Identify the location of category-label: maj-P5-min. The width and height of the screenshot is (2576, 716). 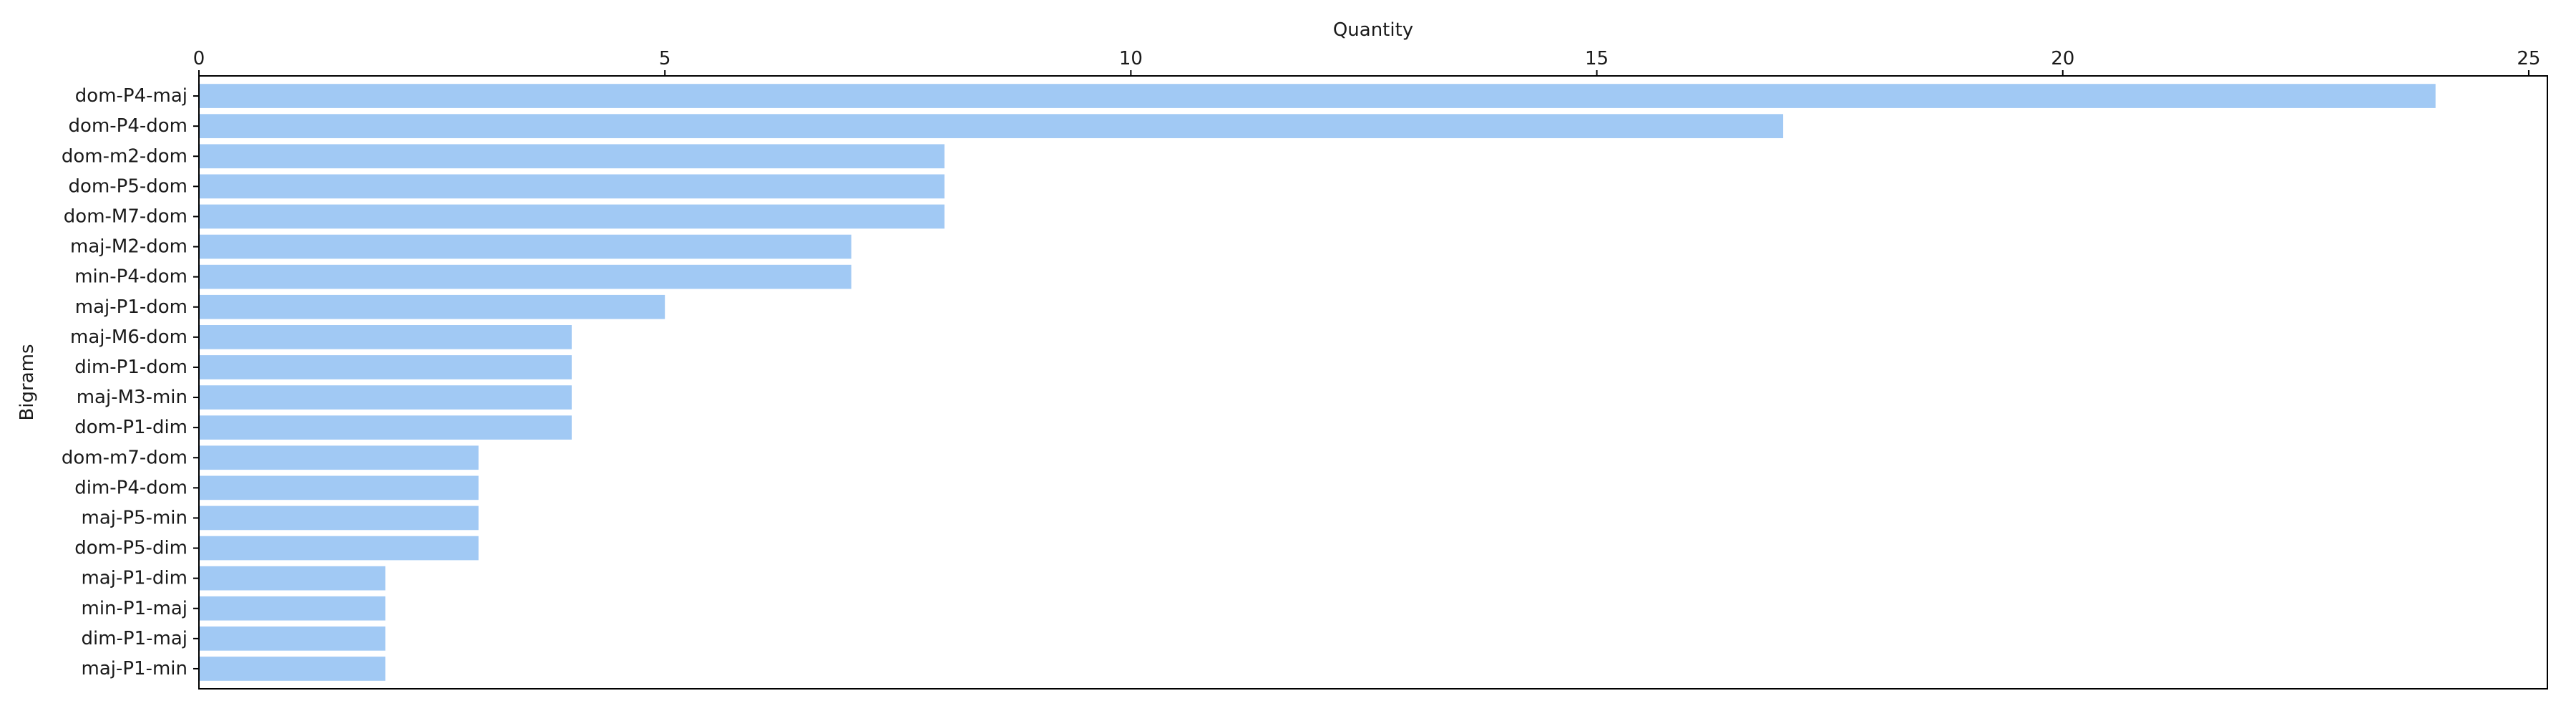
(135, 517).